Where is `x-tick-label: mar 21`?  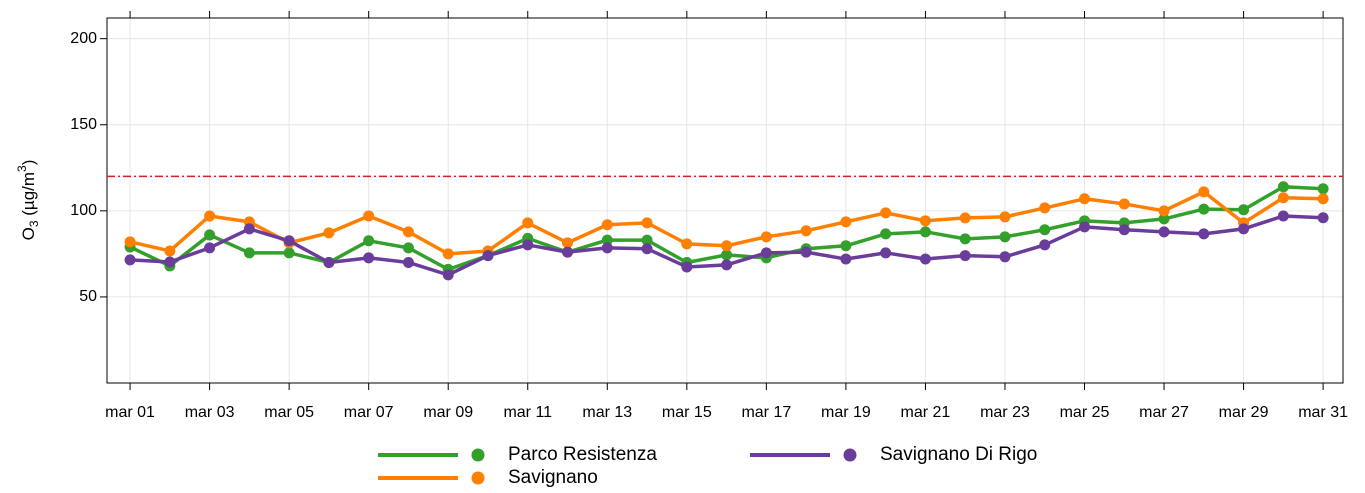 x-tick-label: mar 21 is located at coordinates (926, 412).